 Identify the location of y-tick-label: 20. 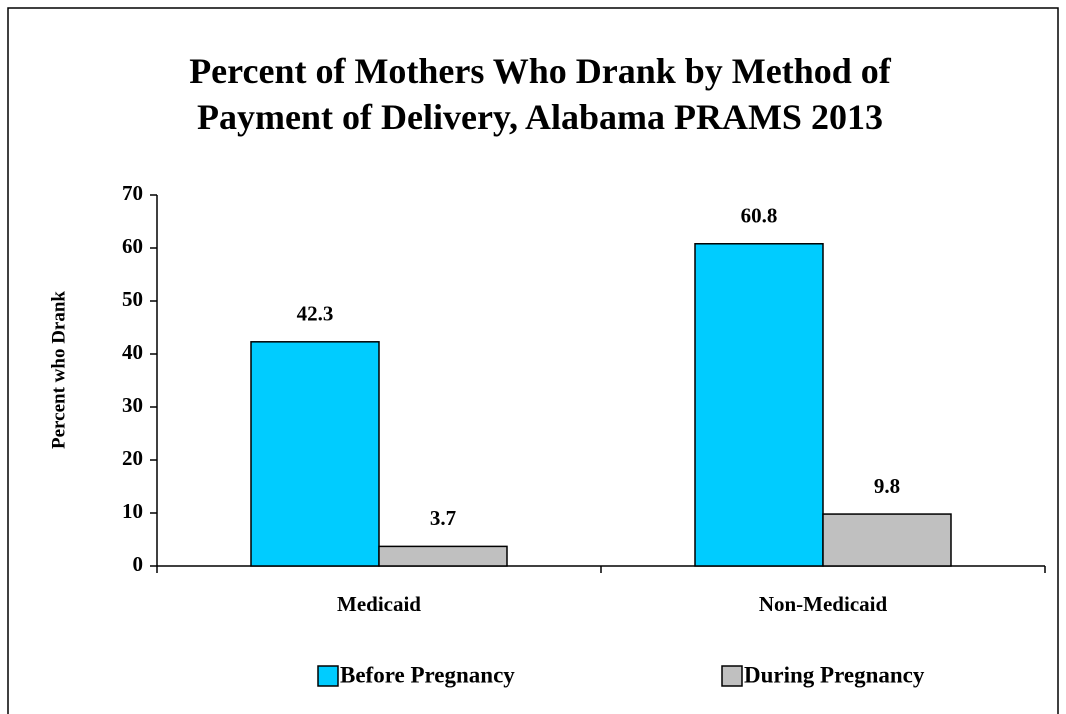
(132, 458).